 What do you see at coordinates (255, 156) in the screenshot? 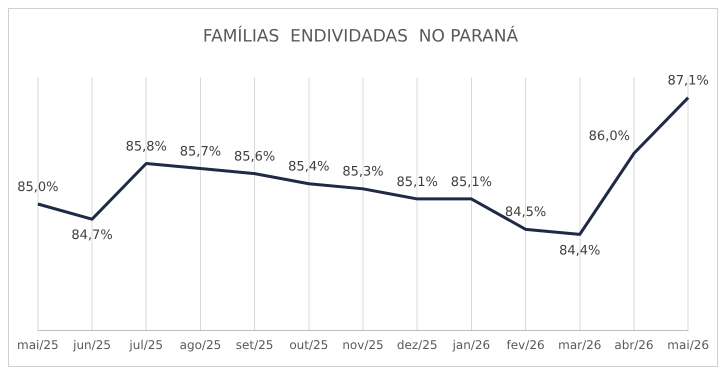
I see `data-label: 85,6%` at bounding box center [255, 156].